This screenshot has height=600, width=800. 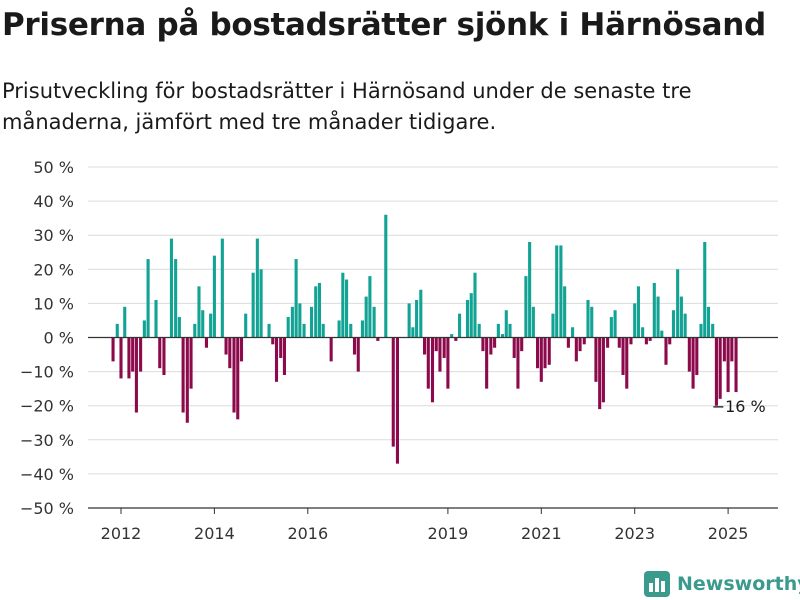 I want to click on last-value-label: −16 %, so click(x=739, y=406).